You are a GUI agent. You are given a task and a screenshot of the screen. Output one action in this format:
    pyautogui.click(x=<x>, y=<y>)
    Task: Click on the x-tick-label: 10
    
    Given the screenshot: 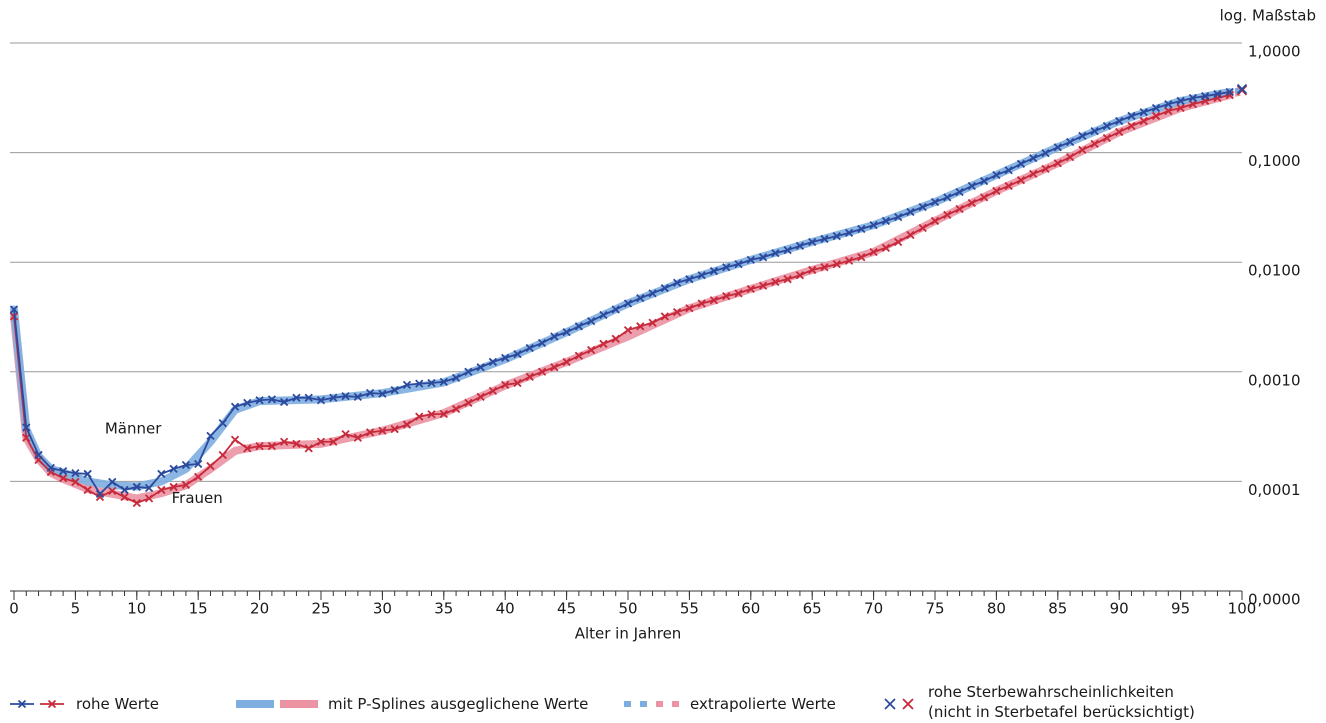 What is the action you would take?
    pyautogui.click(x=136, y=609)
    